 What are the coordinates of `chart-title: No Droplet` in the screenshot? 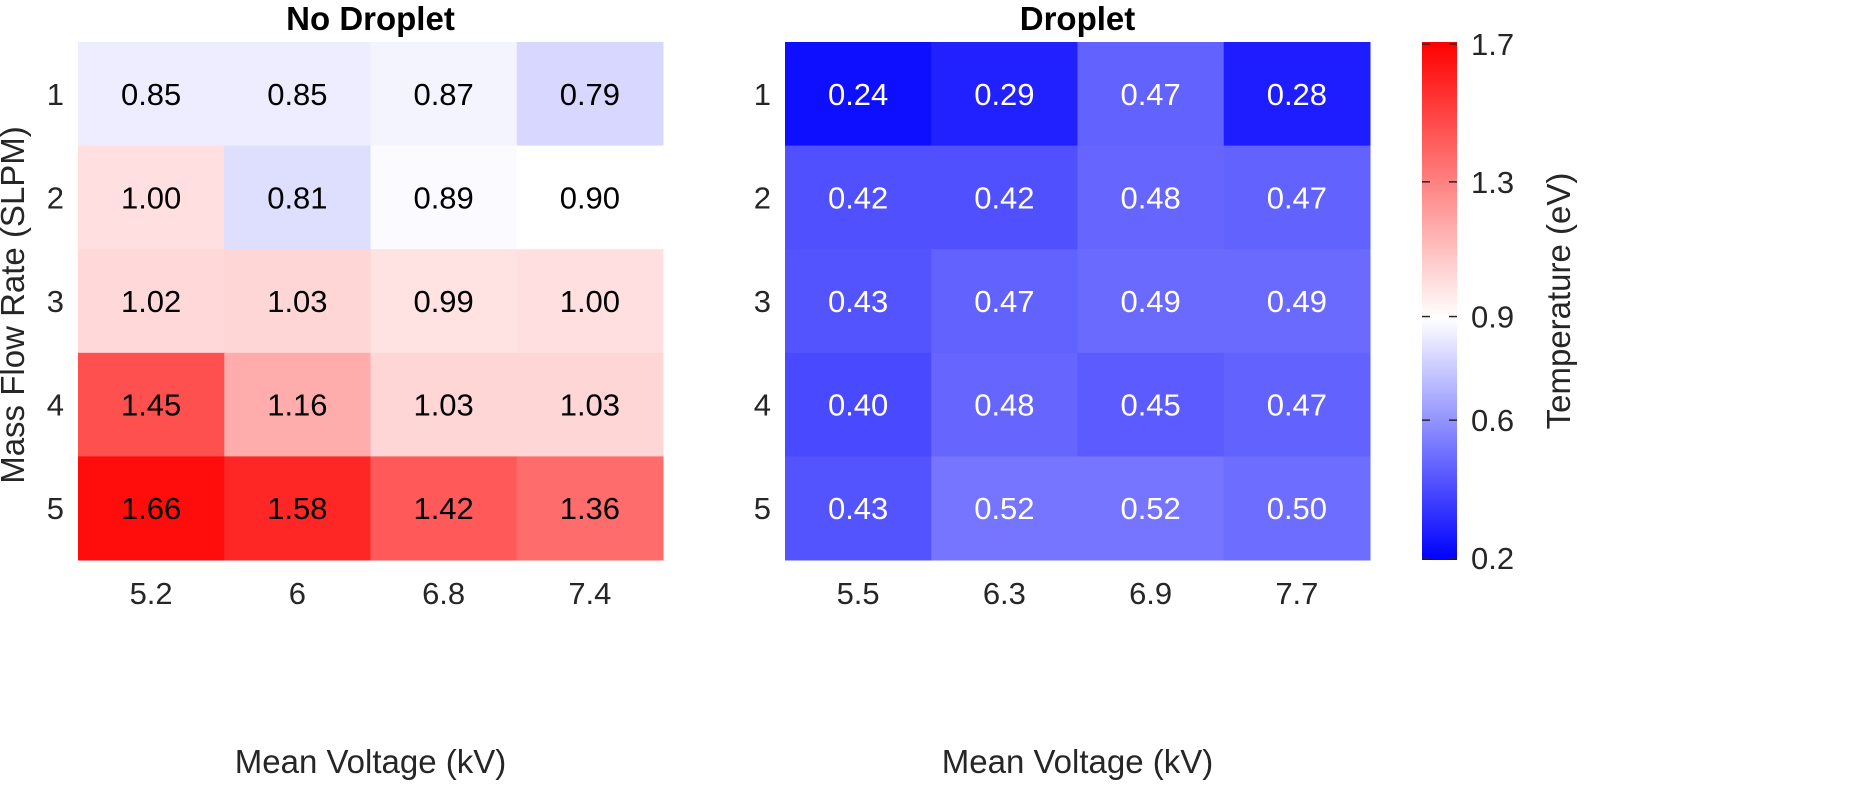 It's located at (370, 18).